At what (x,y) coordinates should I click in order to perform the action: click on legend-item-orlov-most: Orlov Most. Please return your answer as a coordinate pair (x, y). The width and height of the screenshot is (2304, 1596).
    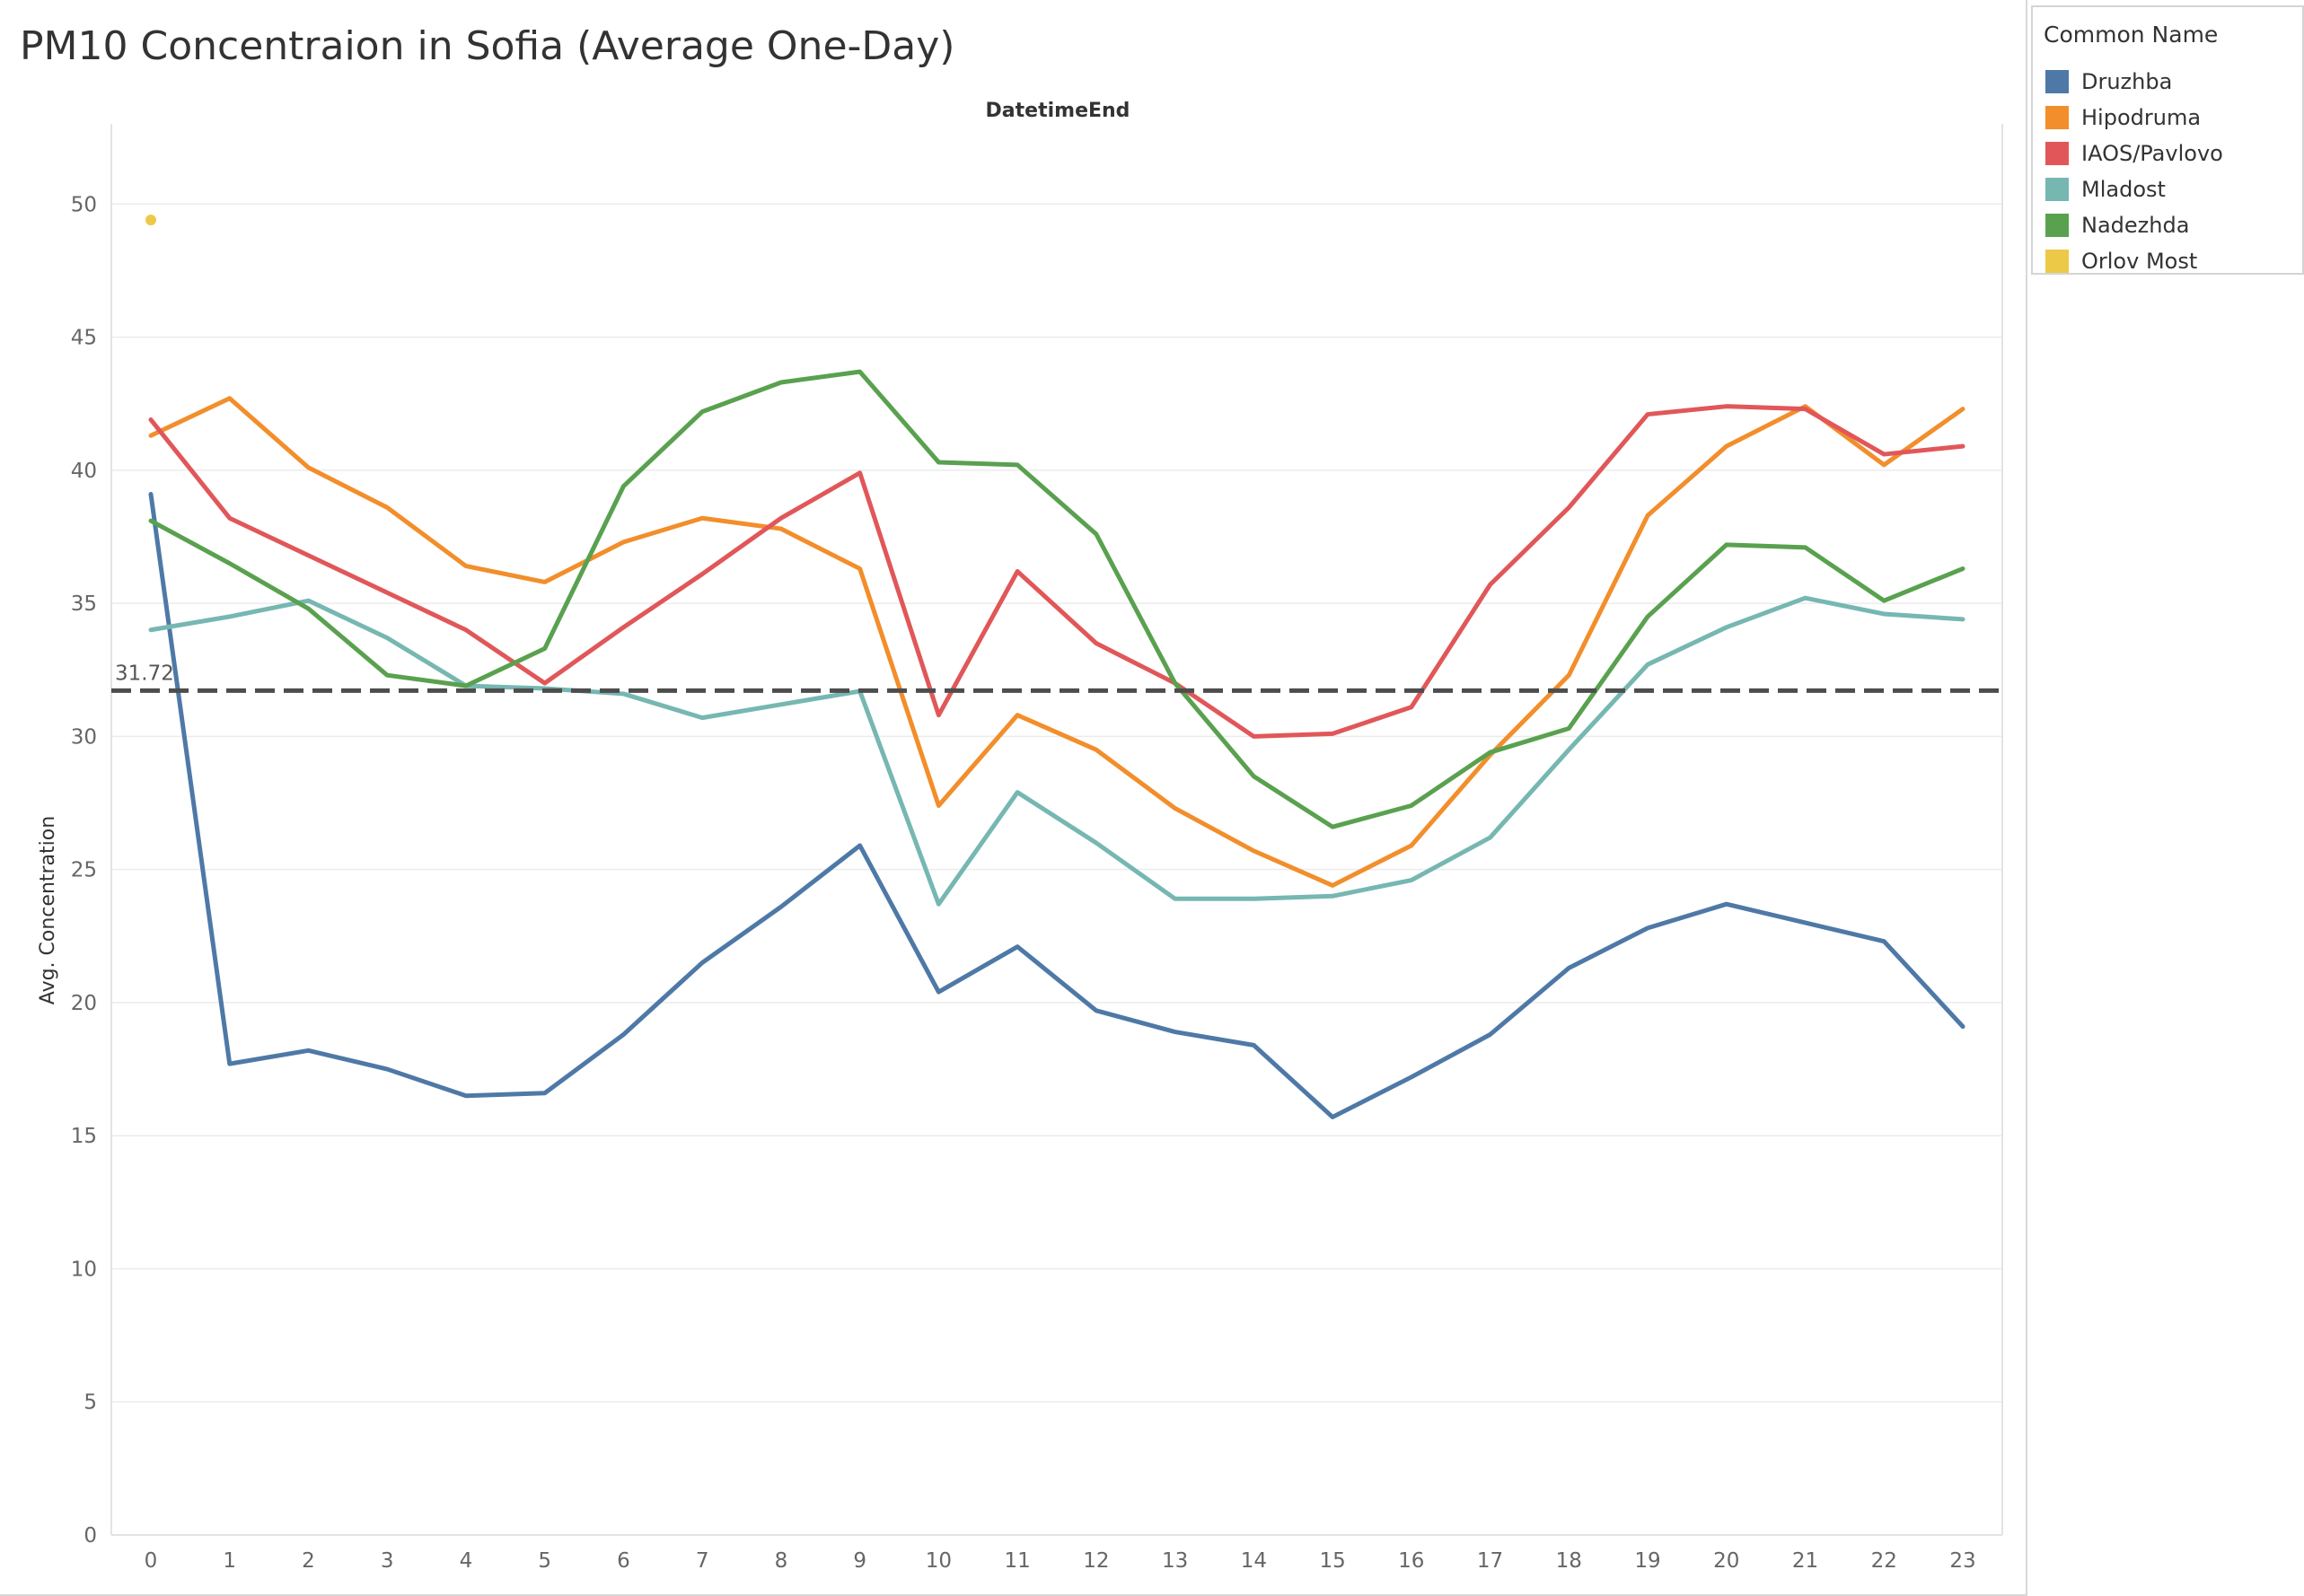
    Looking at the image, I should click on (2121, 261).